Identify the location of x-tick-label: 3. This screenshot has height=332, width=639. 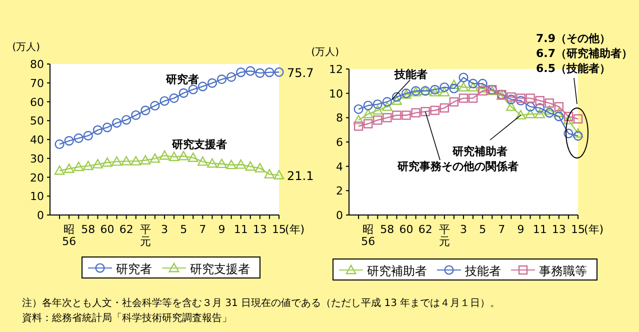
(463, 229).